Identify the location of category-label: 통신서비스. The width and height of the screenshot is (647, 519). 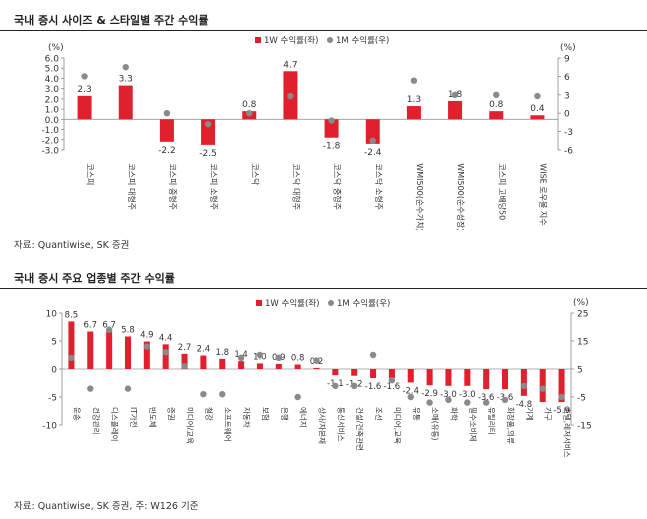
(340, 424).